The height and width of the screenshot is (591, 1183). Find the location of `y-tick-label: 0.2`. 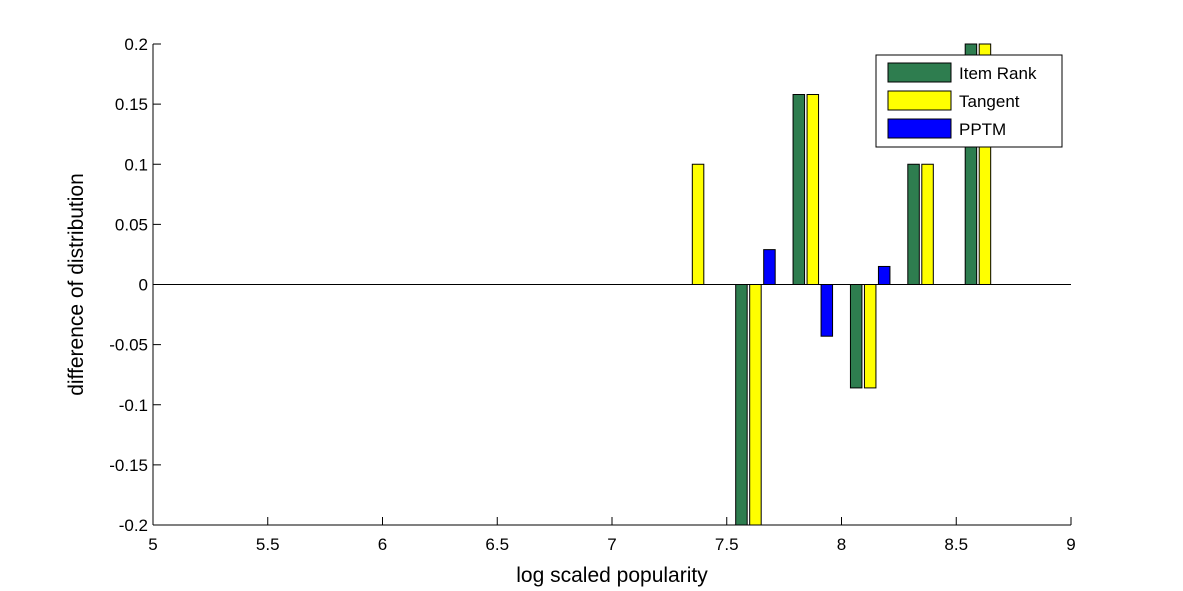

y-tick-label: 0.2 is located at coordinates (136, 44).